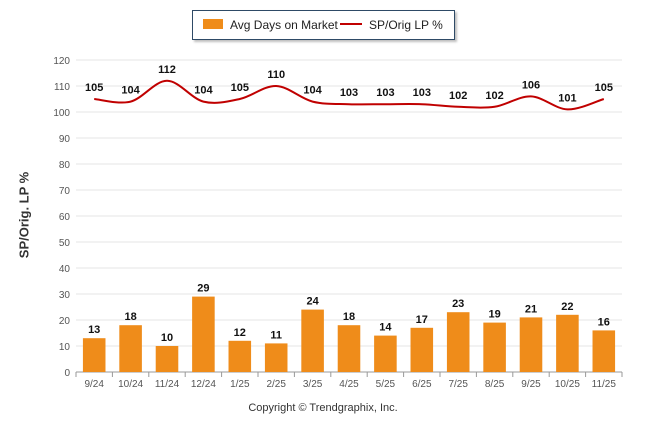 The width and height of the screenshot is (646, 434). What do you see at coordinates (422, 320) in the screenshot?
I see `bar-data-label: 17` at bounding box center [422, 320].